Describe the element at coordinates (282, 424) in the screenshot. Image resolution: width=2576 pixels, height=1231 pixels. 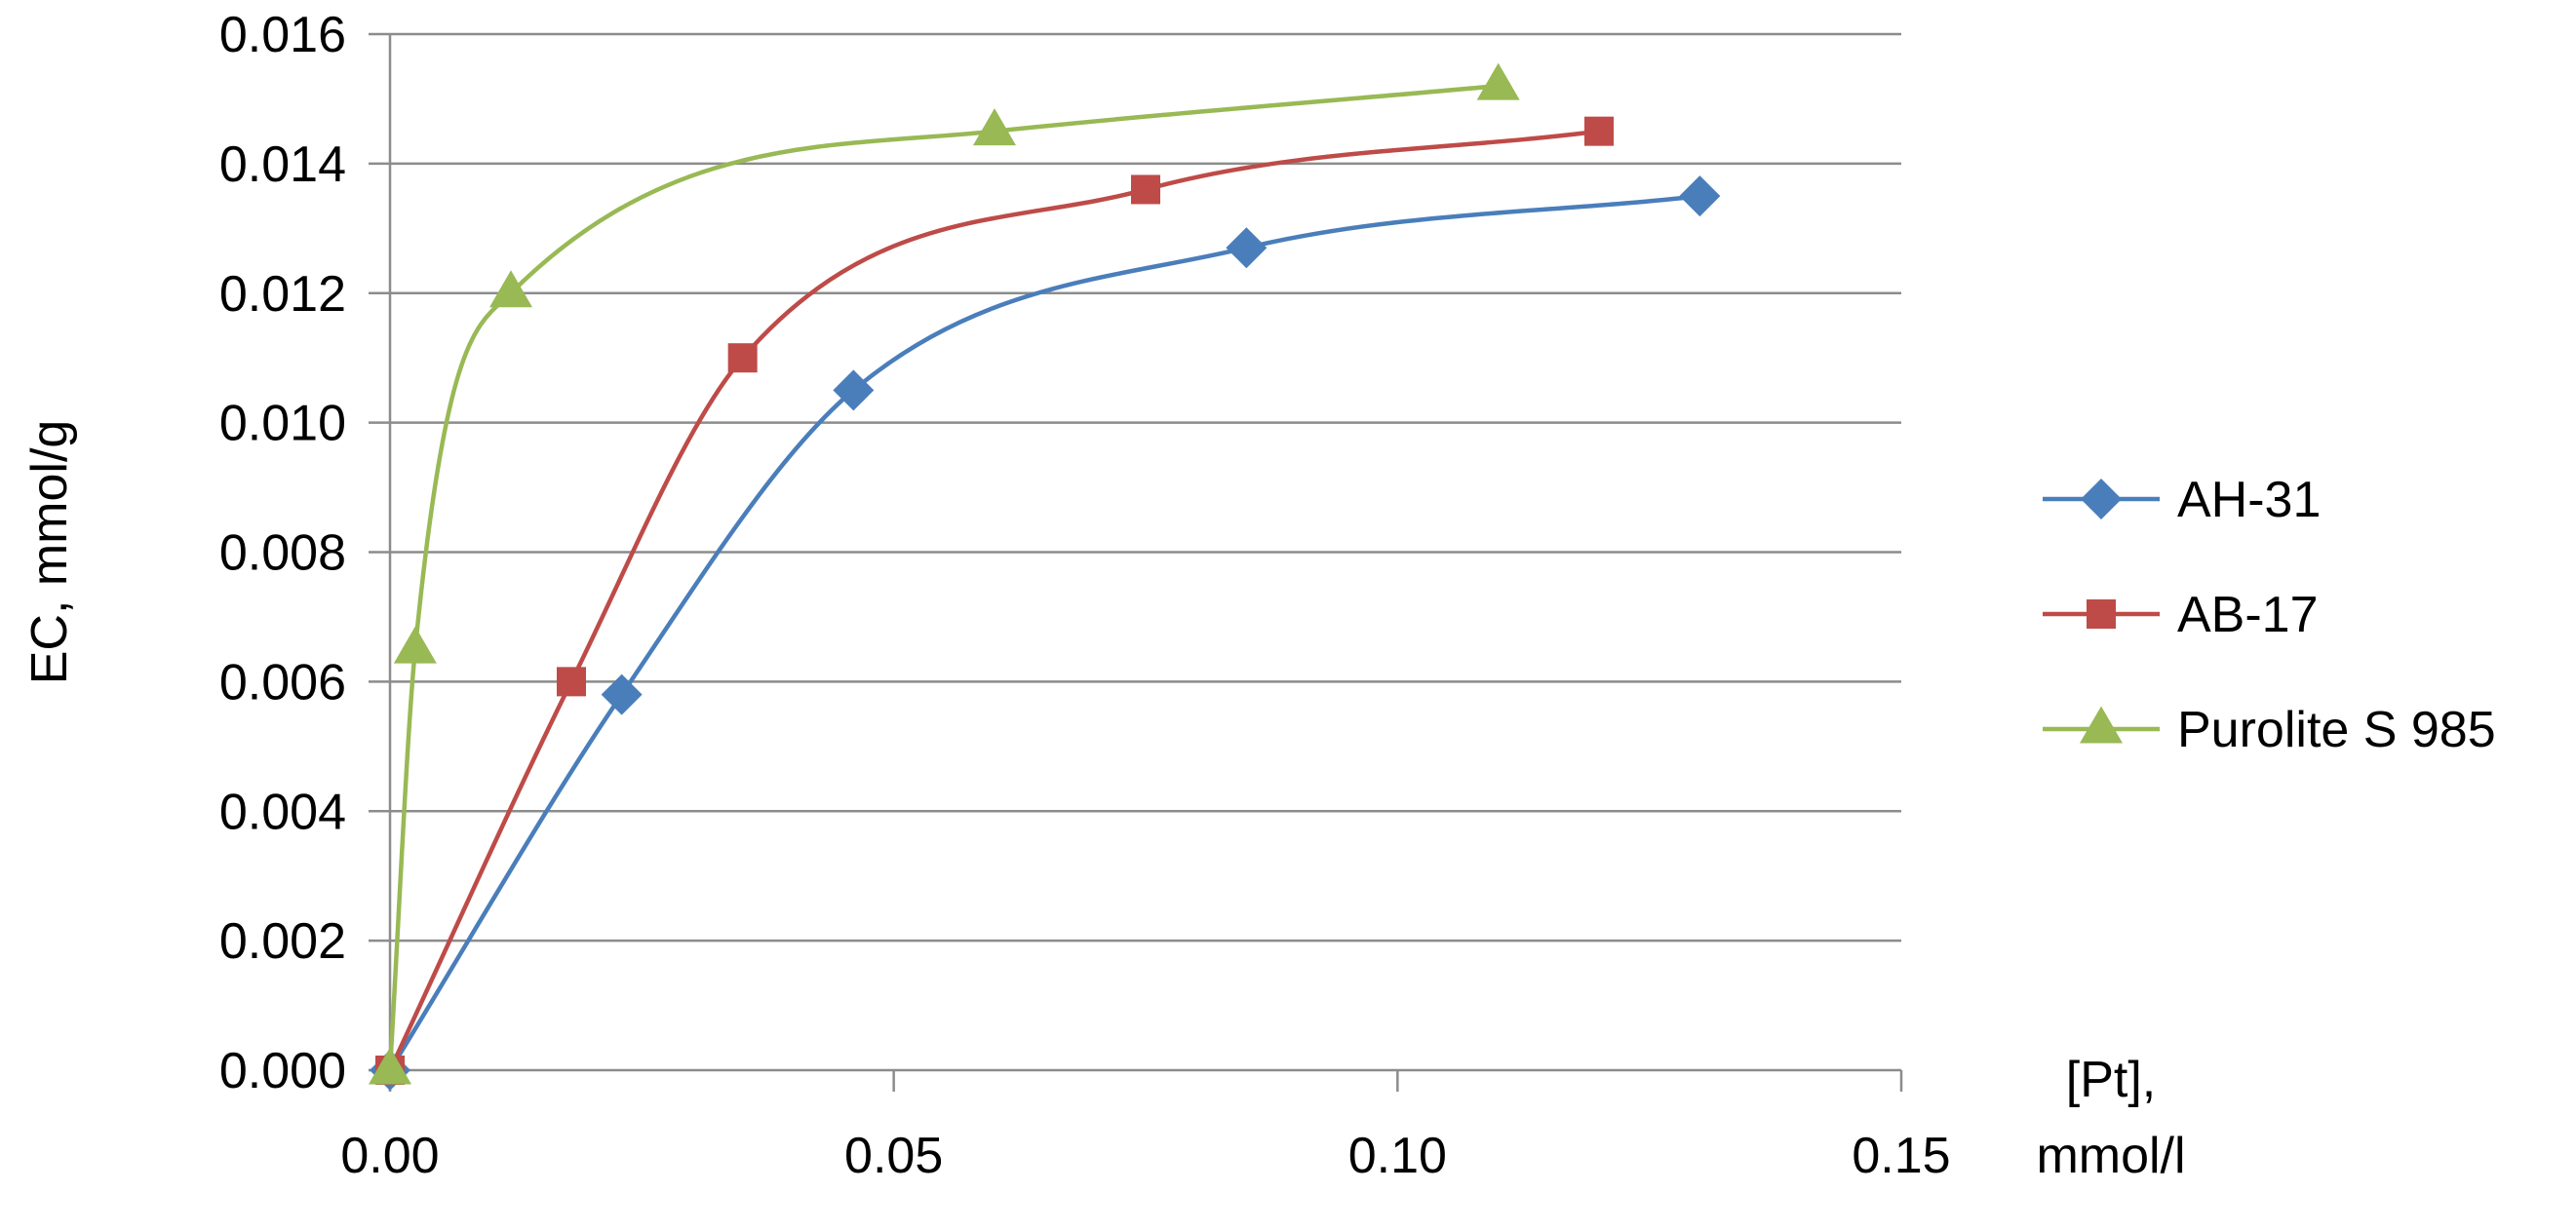
I see `y-tick-label: 0.010` at that location.